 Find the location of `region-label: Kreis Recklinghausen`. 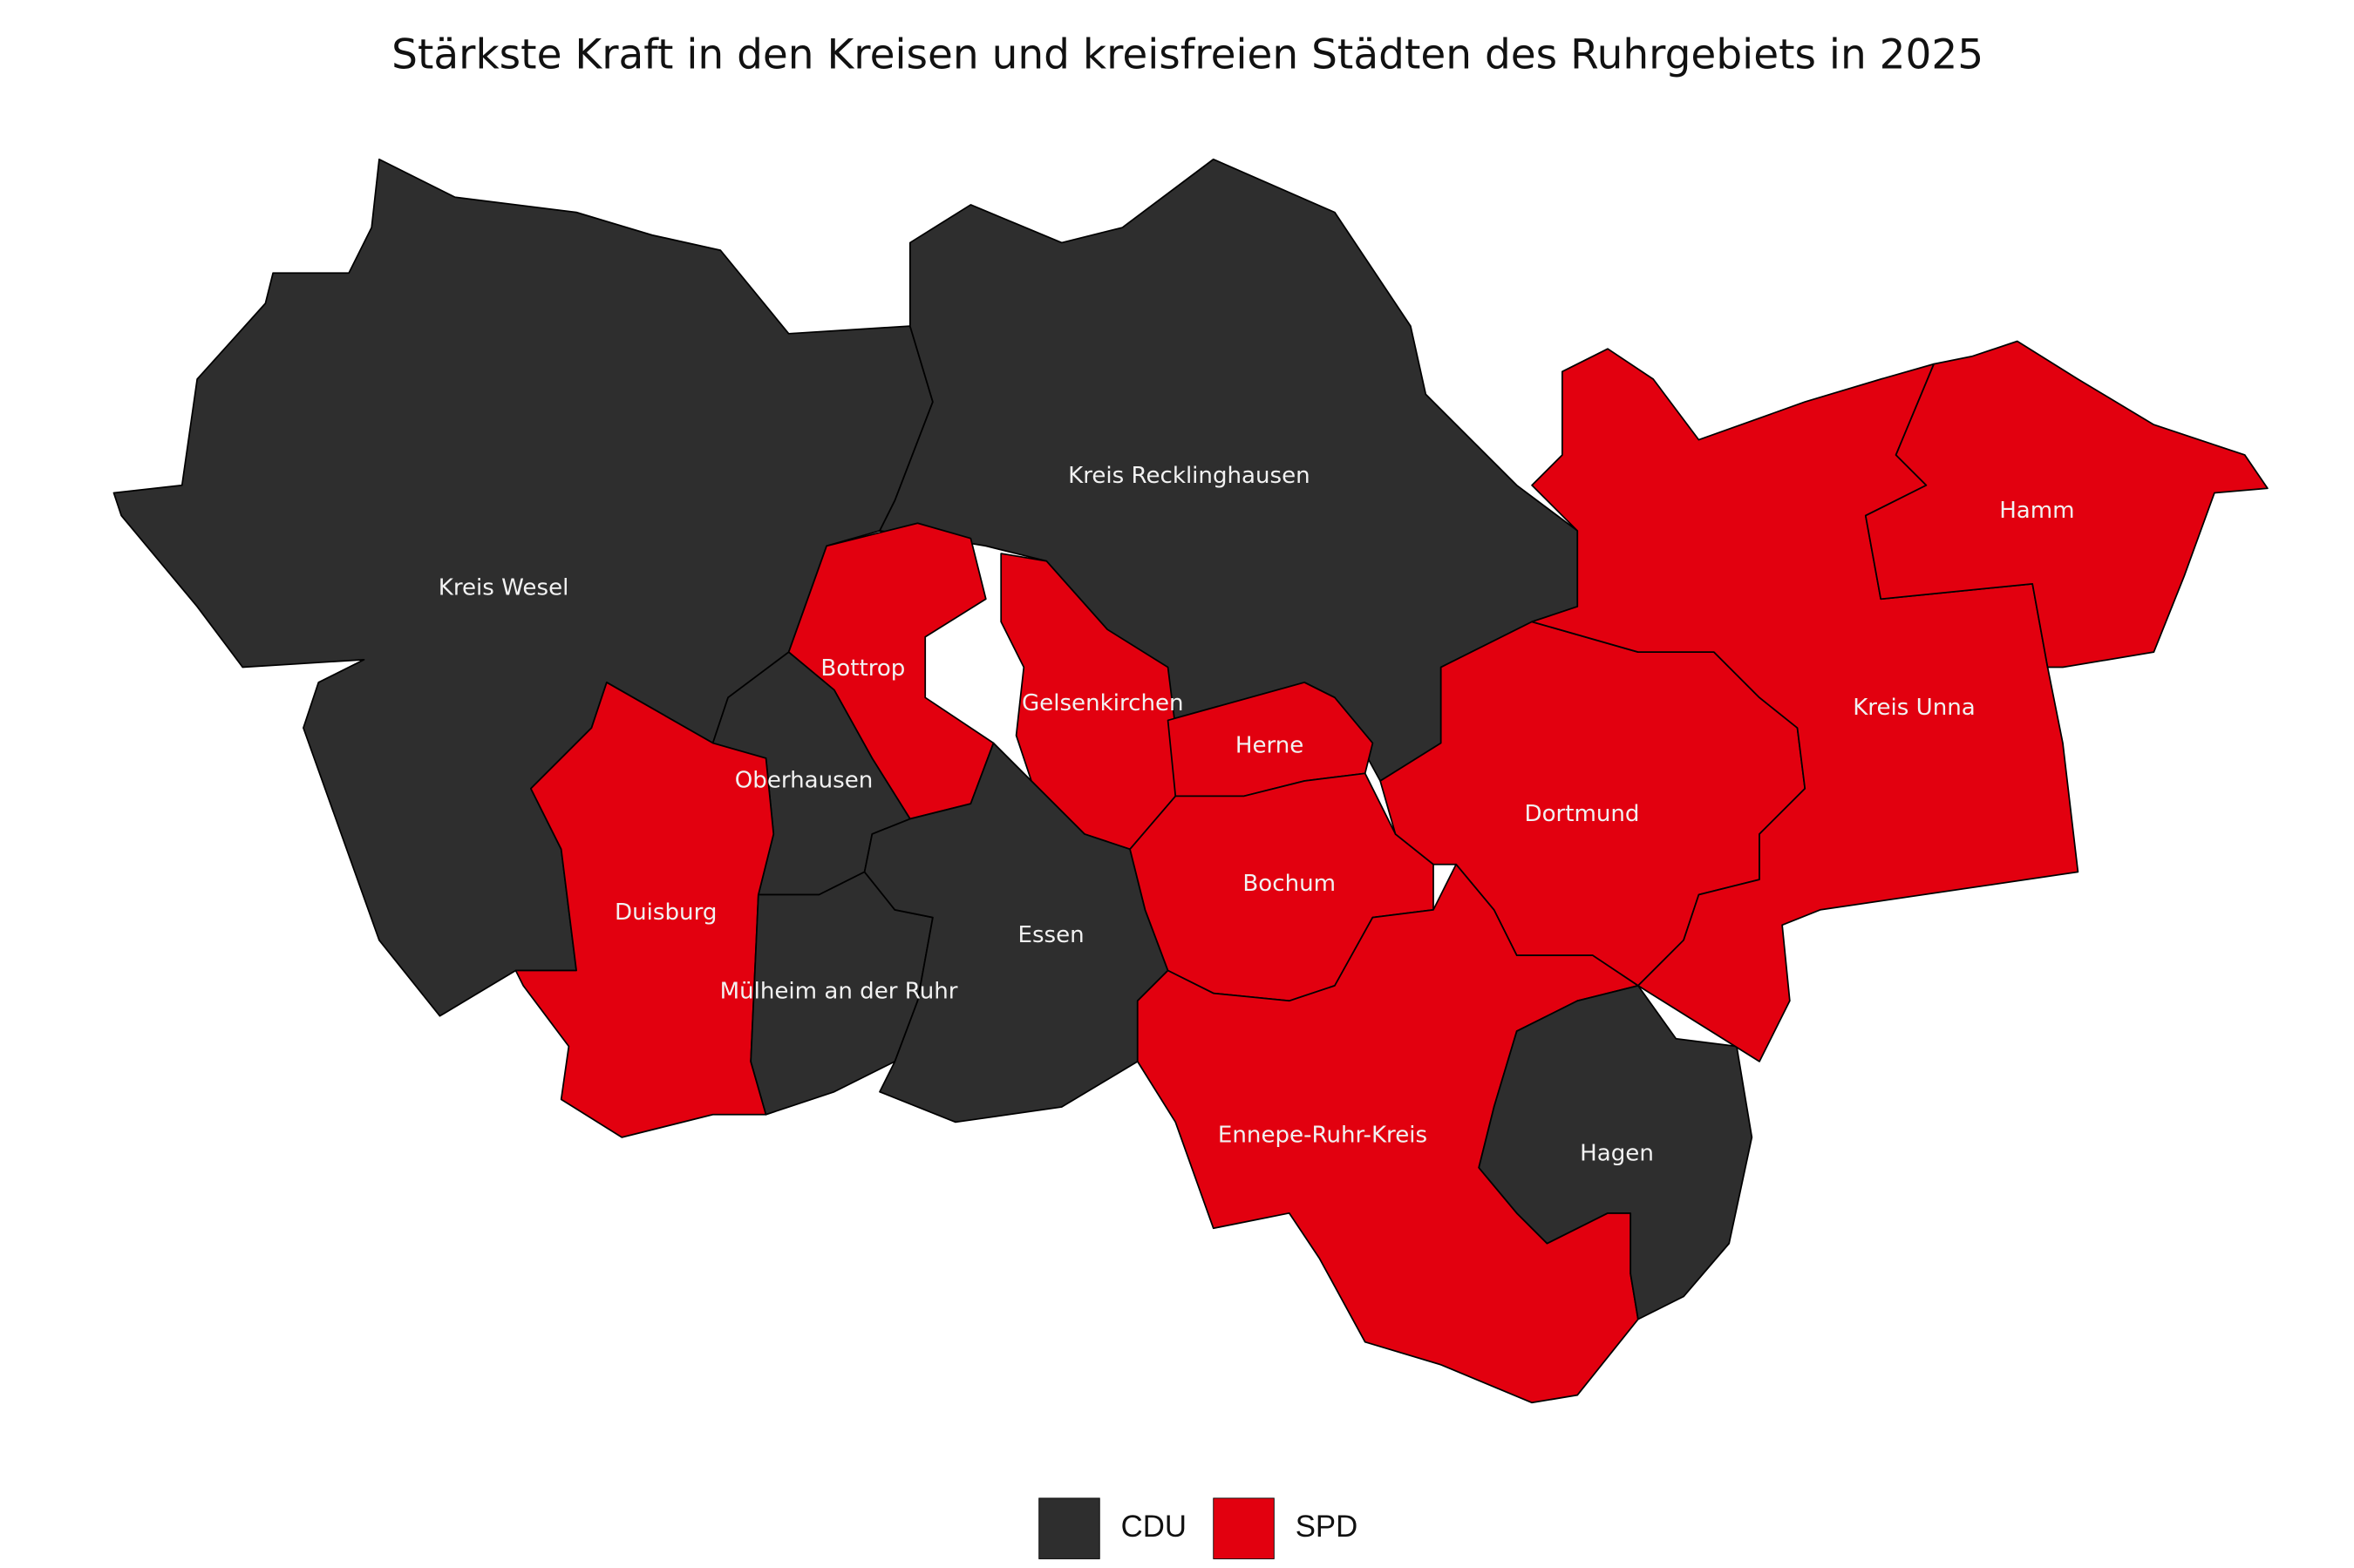

region-label: Kreis Recklinghausen is located at coordinates (1189, 476).